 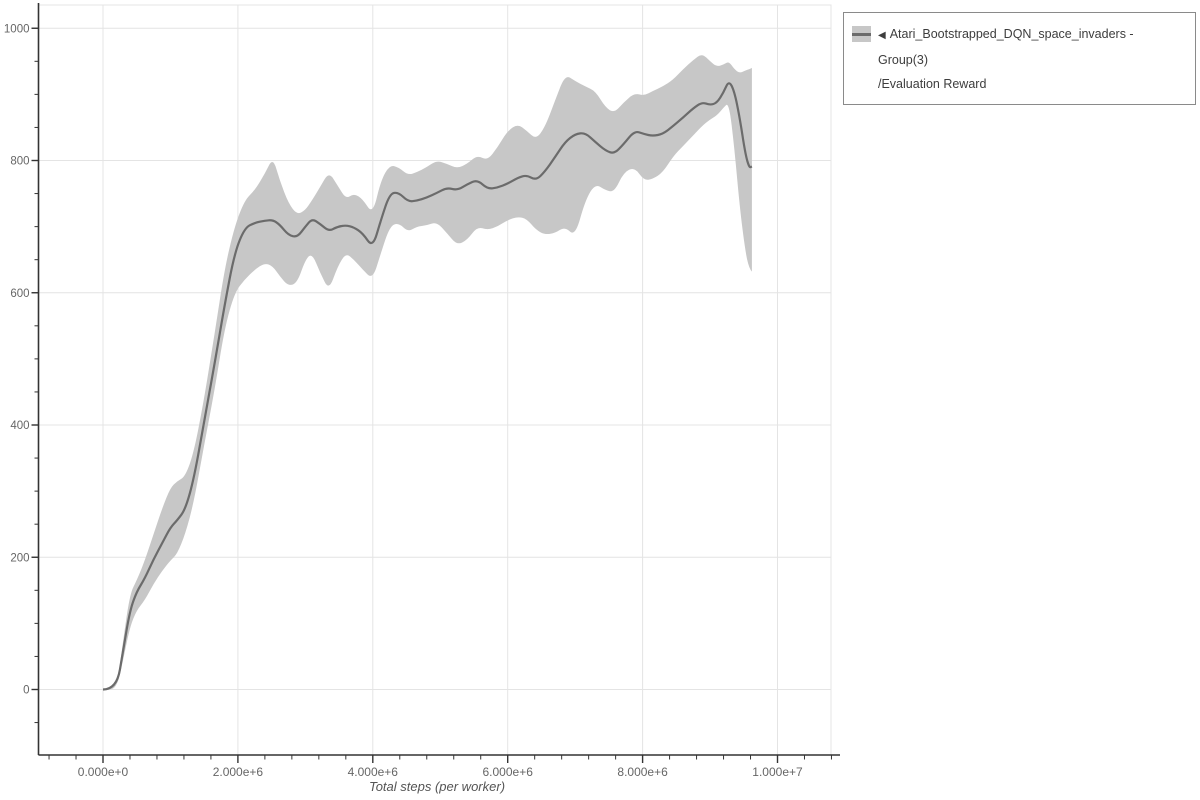 I want to click on y-tick-label: 600, so click(x=19, y=294).